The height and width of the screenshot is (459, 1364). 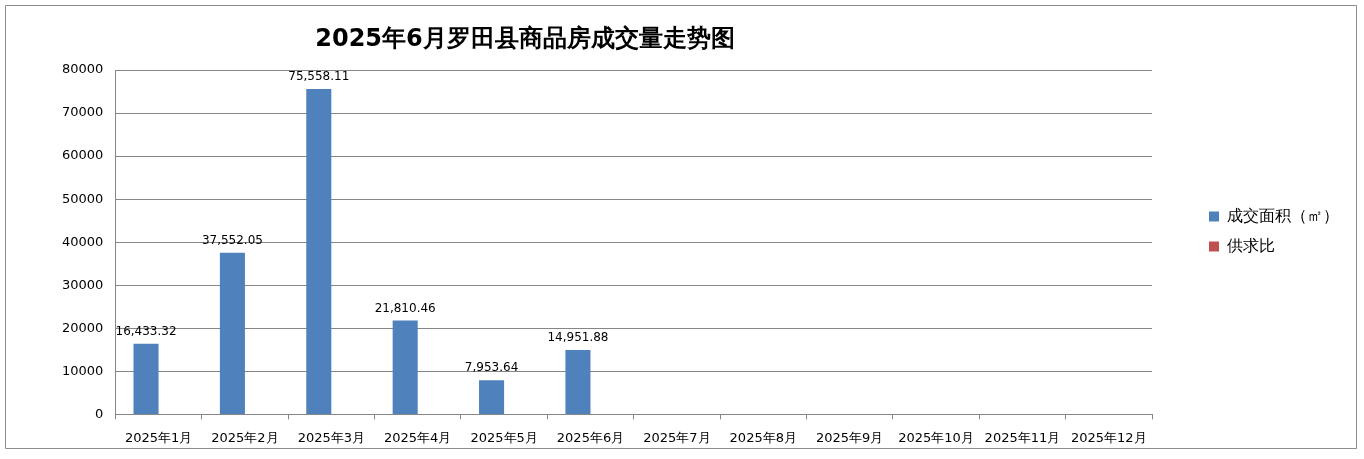 I want to click on x-tick-label: 2025年9月, so click(x=849, y=437).